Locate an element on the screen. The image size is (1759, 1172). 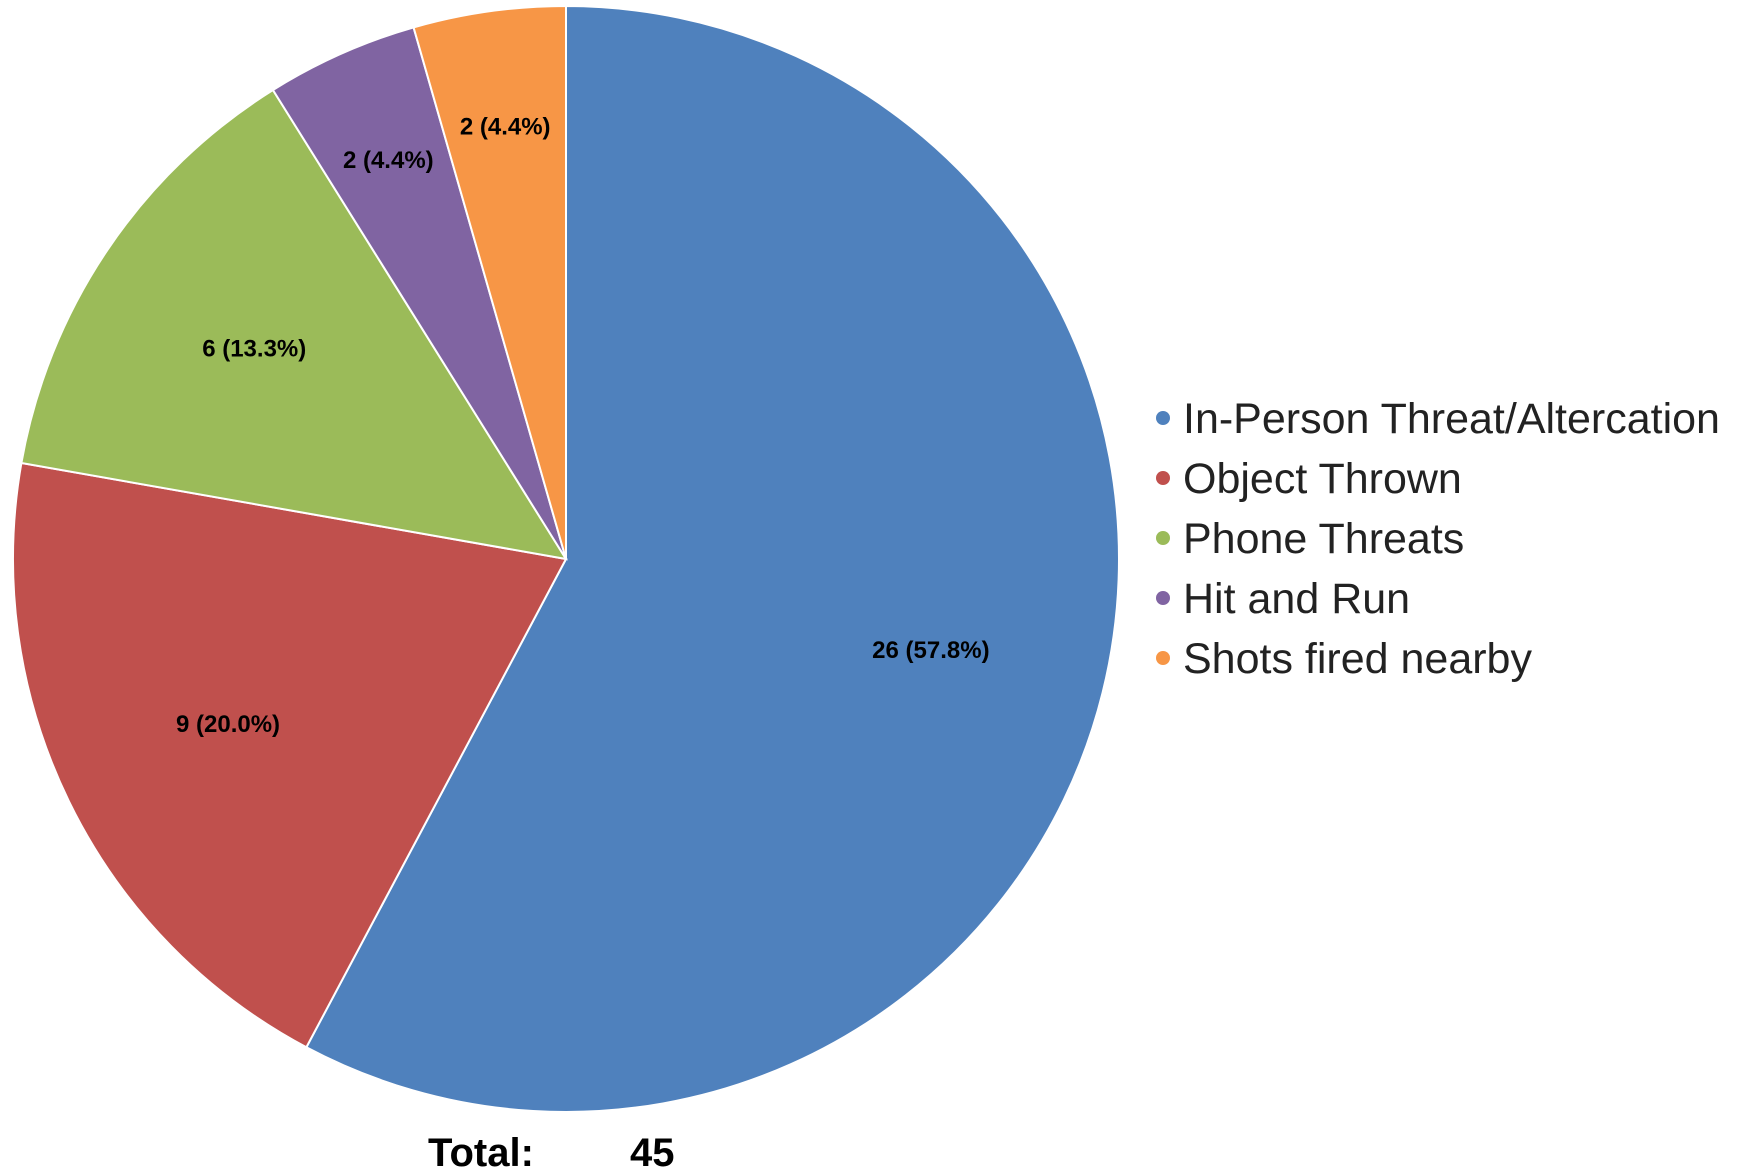
legend-item-shots-fired-nearby: Shots fired nearby is located at coordinates (1344, 659).